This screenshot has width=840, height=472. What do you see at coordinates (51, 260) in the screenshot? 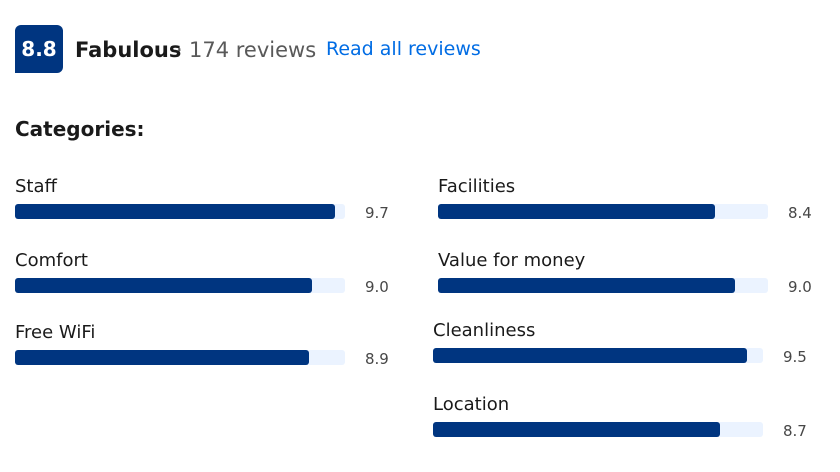
I see `category-name: Comfort` at bounding box center [51, 260].